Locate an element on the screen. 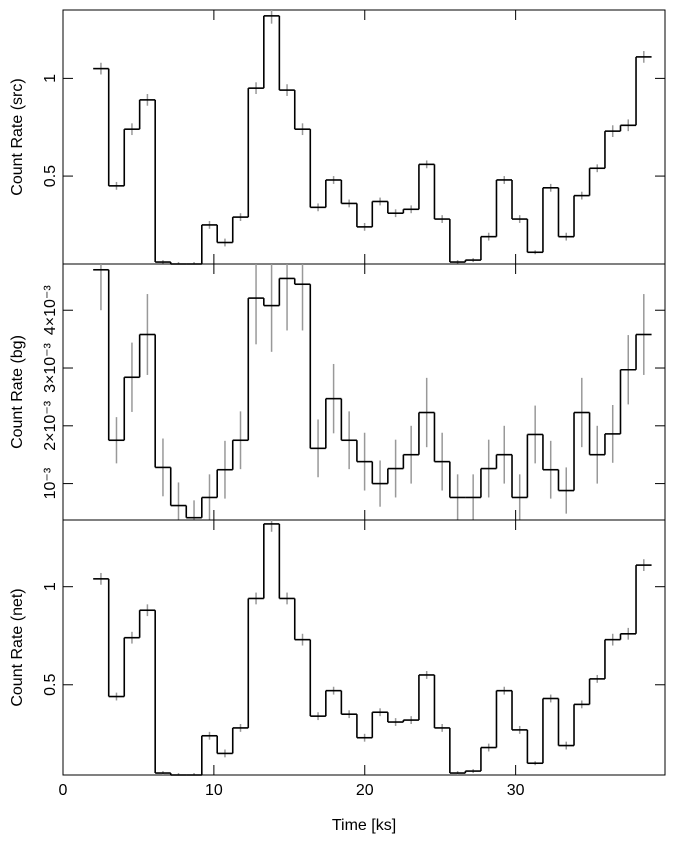 The height and width of the screenshot is (846, 676). y-tick-label: 3×10⁻³ is located at coordinates (50, 367).